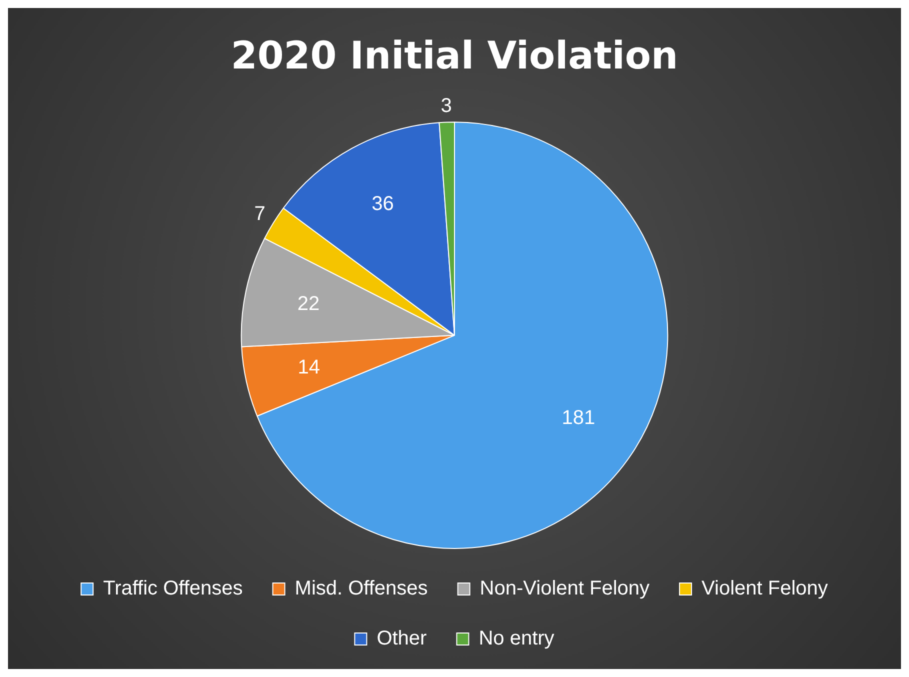 The width and height of the screenshot is (909, 677). I want to click on data-label: 7, so click(260, 213).